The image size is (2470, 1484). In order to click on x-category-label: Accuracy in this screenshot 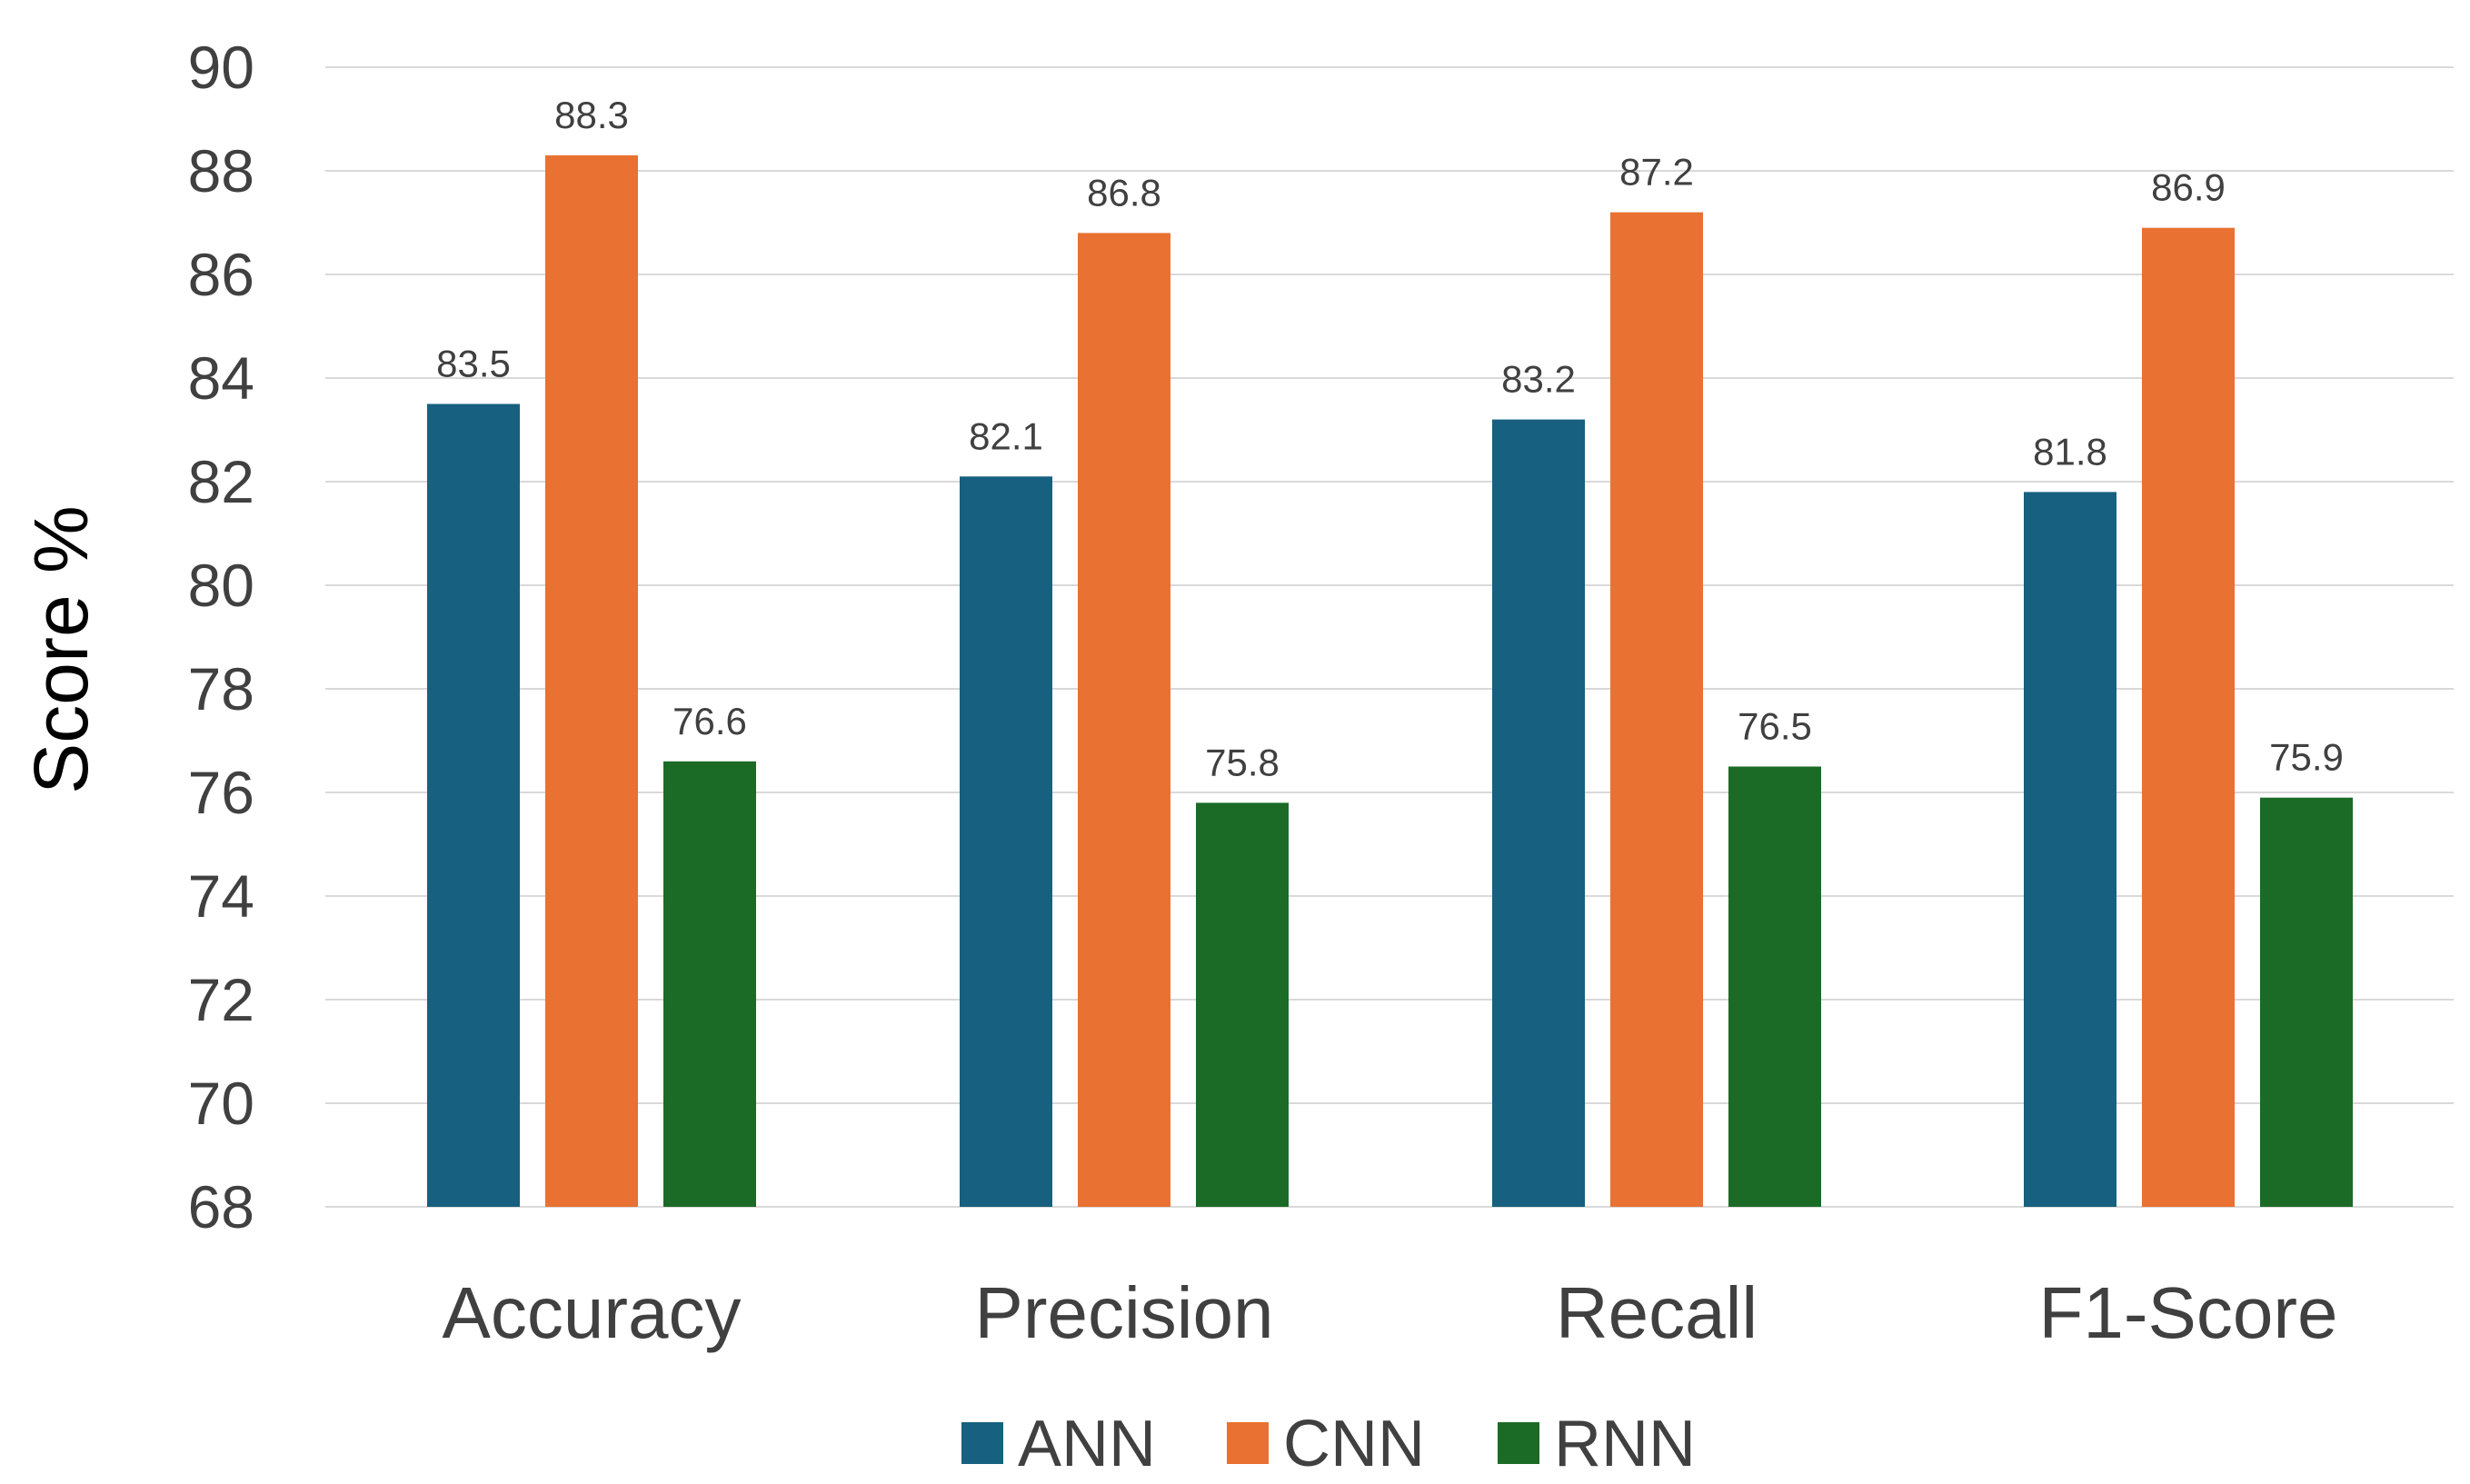, I will do `click(593, 1312)`.